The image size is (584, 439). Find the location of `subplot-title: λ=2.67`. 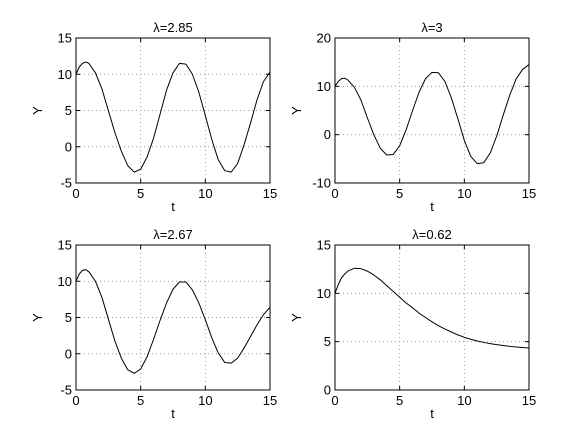

subplot-title: λ=2.67 is located at coordinates (172, 234).